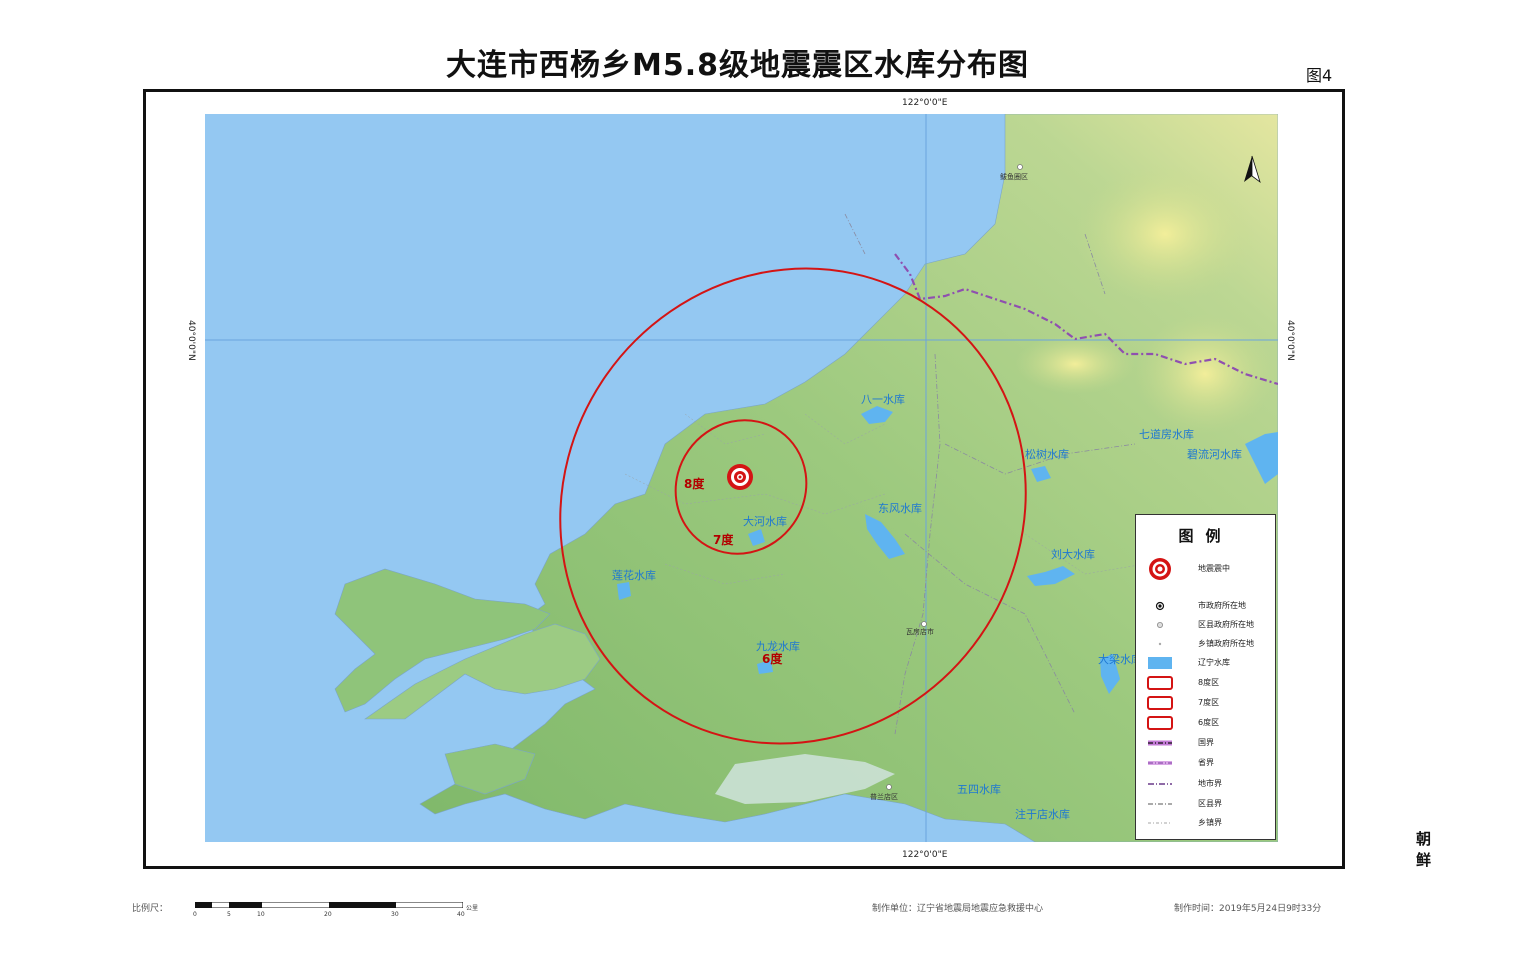 Image resolution: width=1535 pixels, height=977 pixels. What do you see at coordinates (150, 909) in the screenshot?
I see `scale-label: 比例尺：` at bounding box center [150, 909].